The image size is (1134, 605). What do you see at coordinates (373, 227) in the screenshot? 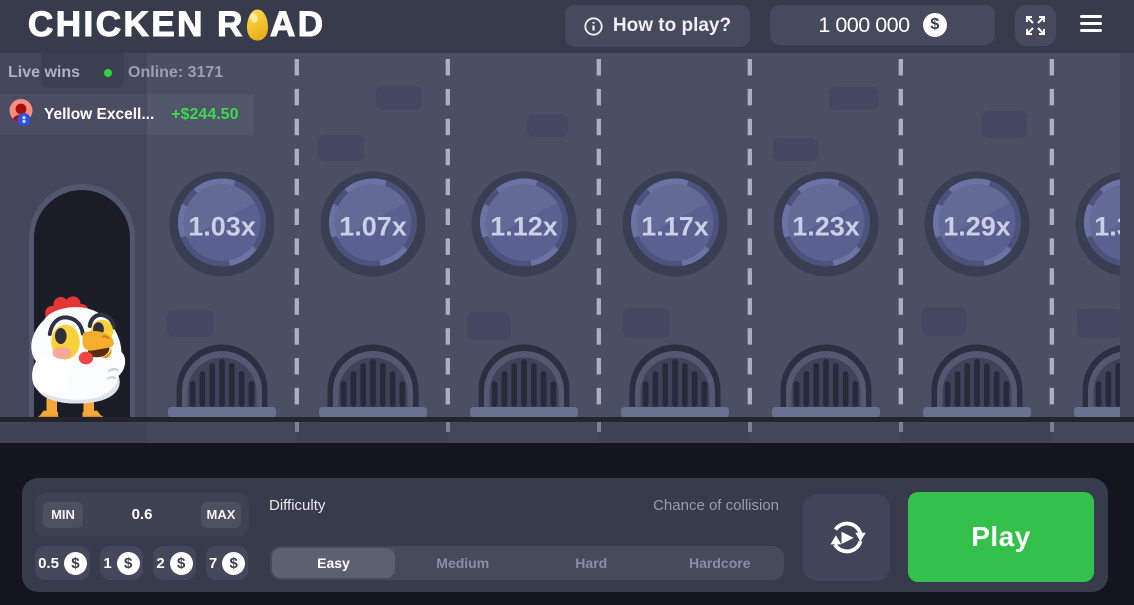
I see `svg-text: 1.07x` at bounding box center [373, 227].